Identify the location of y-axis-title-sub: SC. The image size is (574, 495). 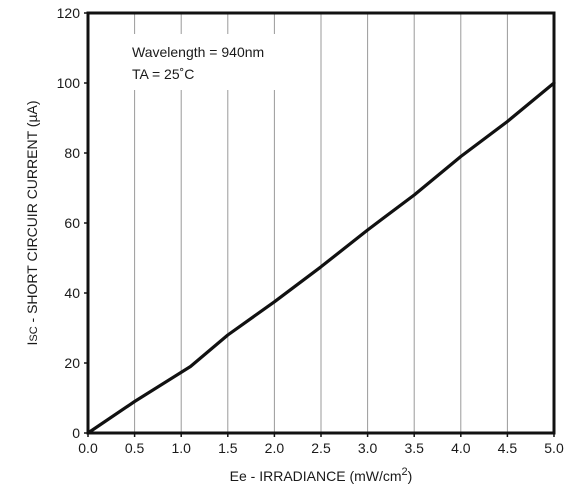
(34, 333).